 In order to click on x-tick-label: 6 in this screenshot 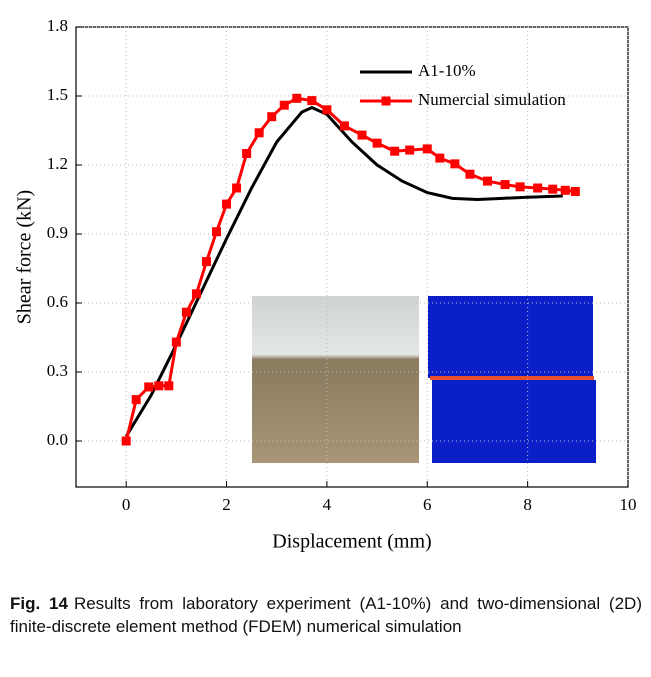, I will do `click(427, 504)`.